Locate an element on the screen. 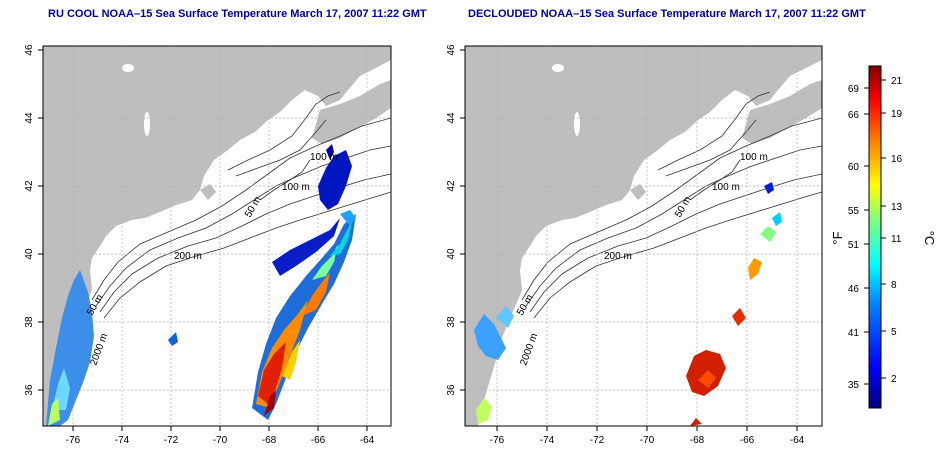  colorbar-f-tick: 69 is located at coordinates (854, 89).